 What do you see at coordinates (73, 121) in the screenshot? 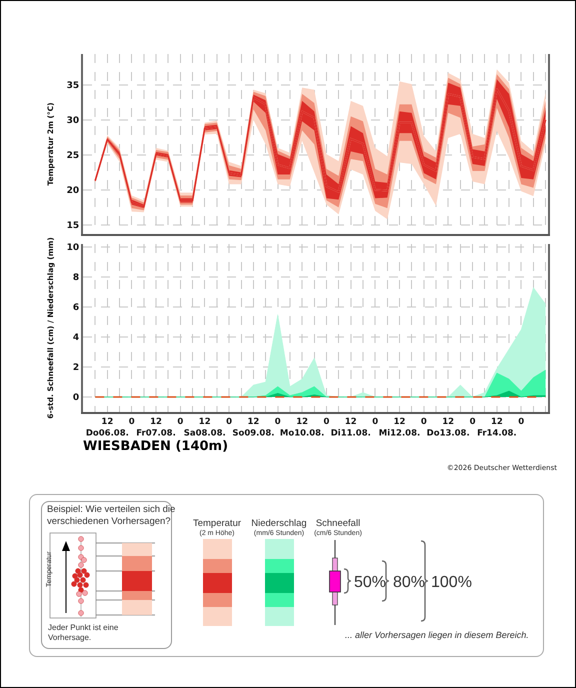
I see `y-tick-label: 30` at bounding box center [73, 121].